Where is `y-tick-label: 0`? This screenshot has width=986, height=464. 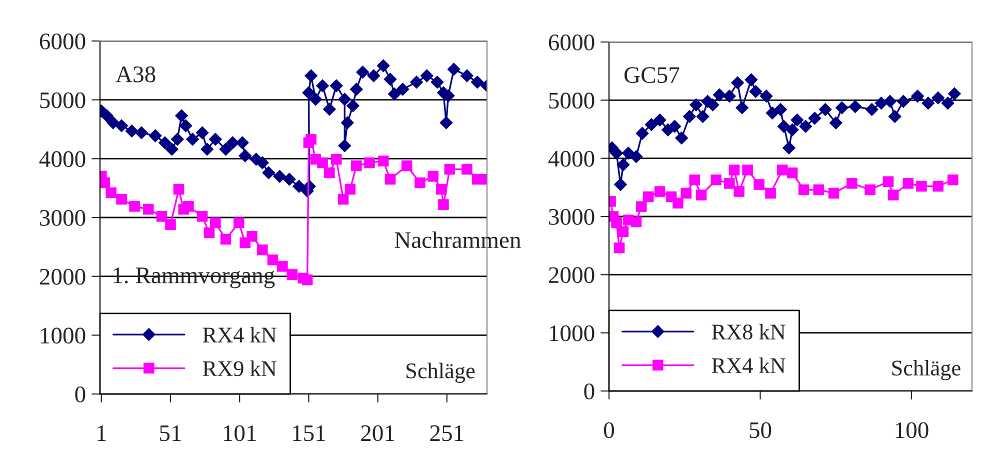 y-tick-label: 0 is located at coordinates (80, 394).